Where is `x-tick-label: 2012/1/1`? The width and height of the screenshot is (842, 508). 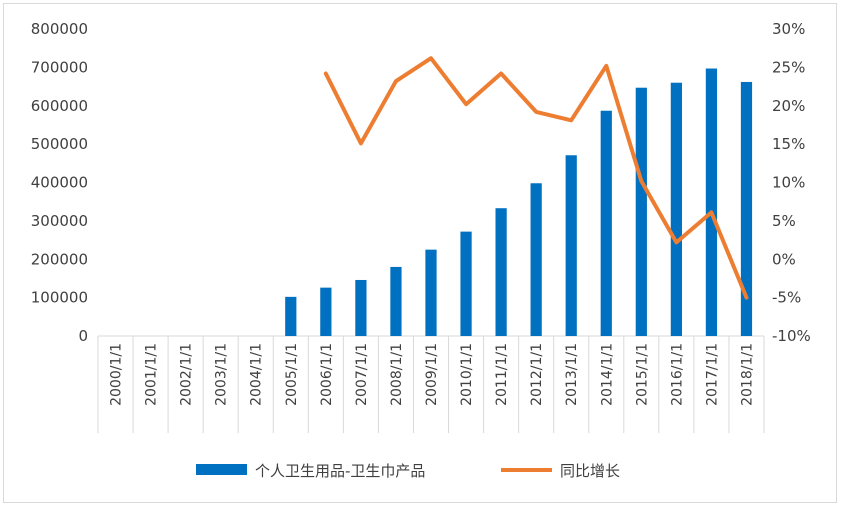
x-tick-label: 2012/1/1 is located at coordinates (537, 374).